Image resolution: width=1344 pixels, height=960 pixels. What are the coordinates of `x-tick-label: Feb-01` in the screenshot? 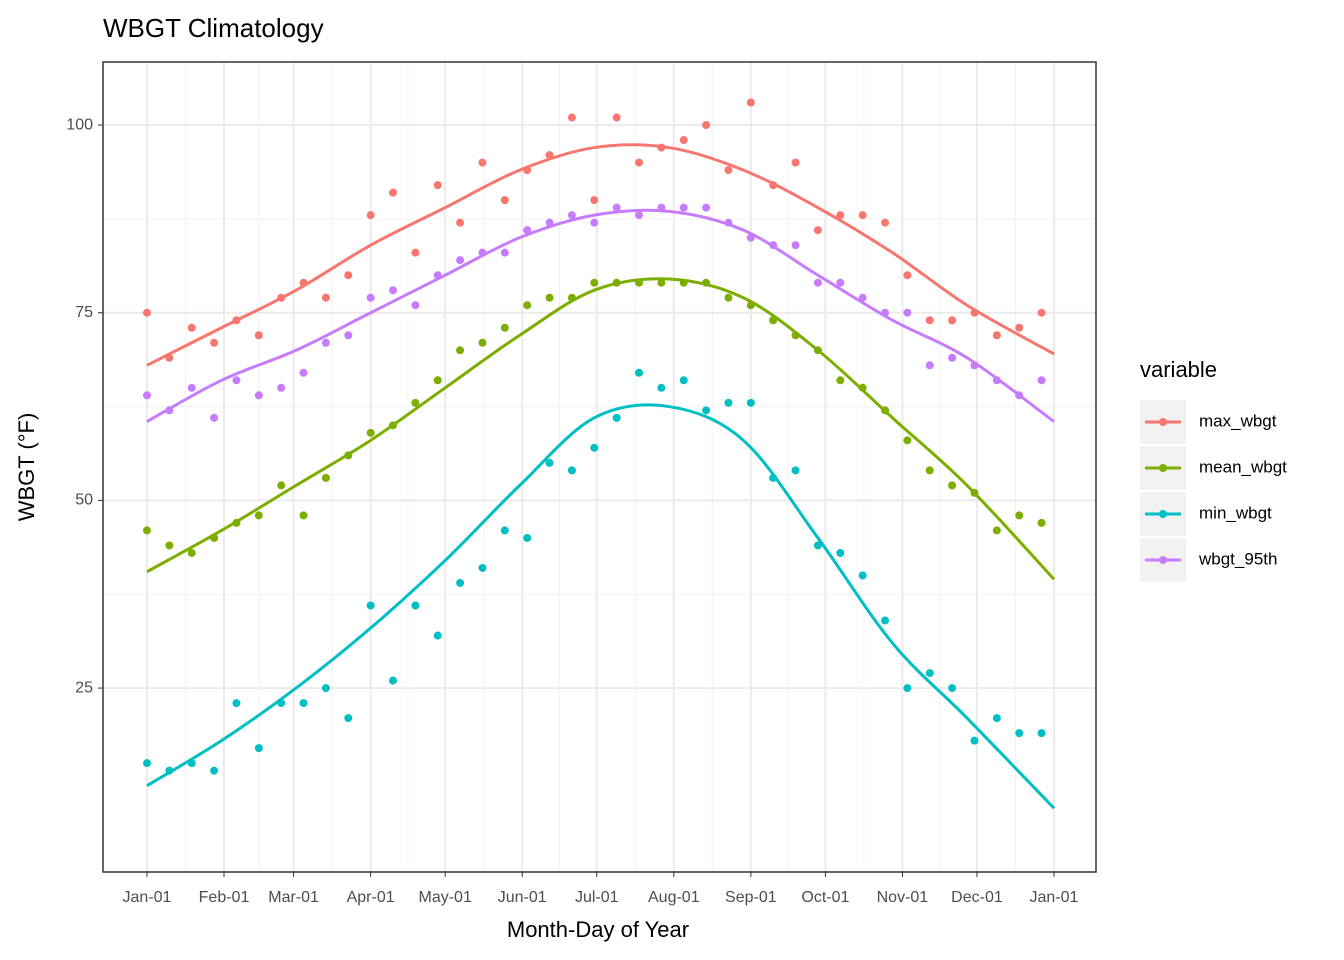 It's located at (224, 897).